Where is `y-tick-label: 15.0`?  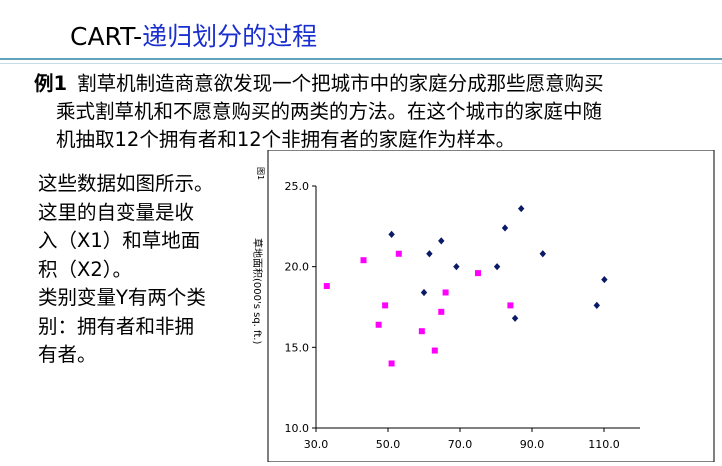
y-tick-label: 15.0 is located at coordinates (297, 347).